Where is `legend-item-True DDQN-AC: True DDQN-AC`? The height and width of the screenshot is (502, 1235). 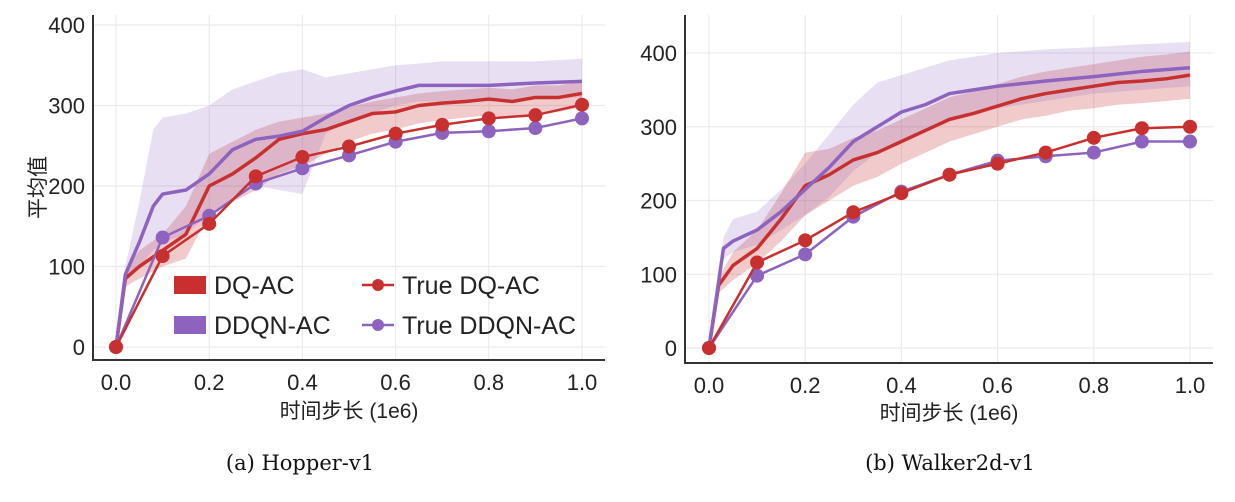
legend-item-True DDQN-AC: True DDQN-AC is located at coordinates (469, 326).